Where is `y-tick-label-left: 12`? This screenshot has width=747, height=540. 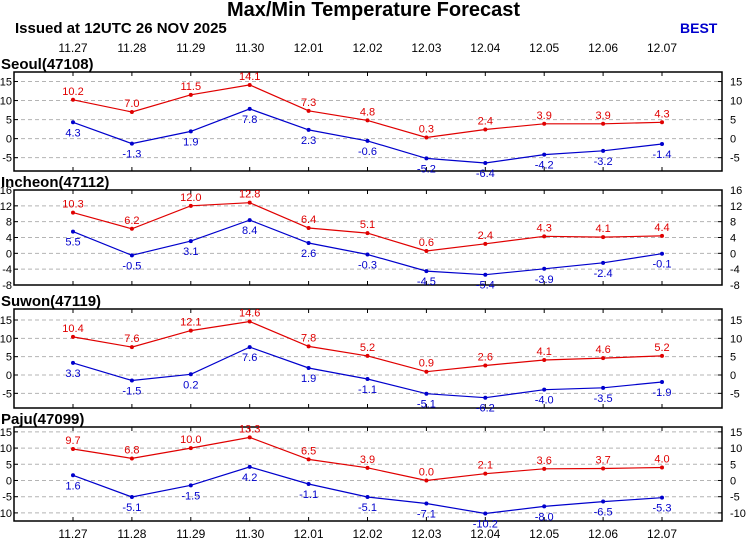
y-tick-label-left: 12 is located at coordinates (6, 207).